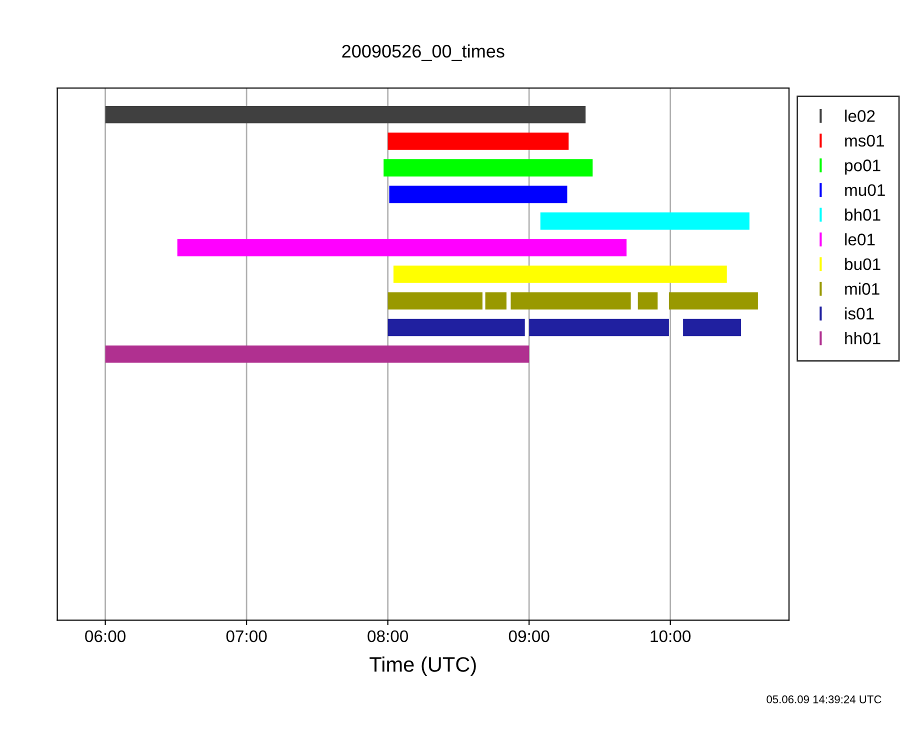 Image resolution: width=909 pixels, height=749 pixels. I want to click on x-tick-label: 08:00, so click(388, 636).